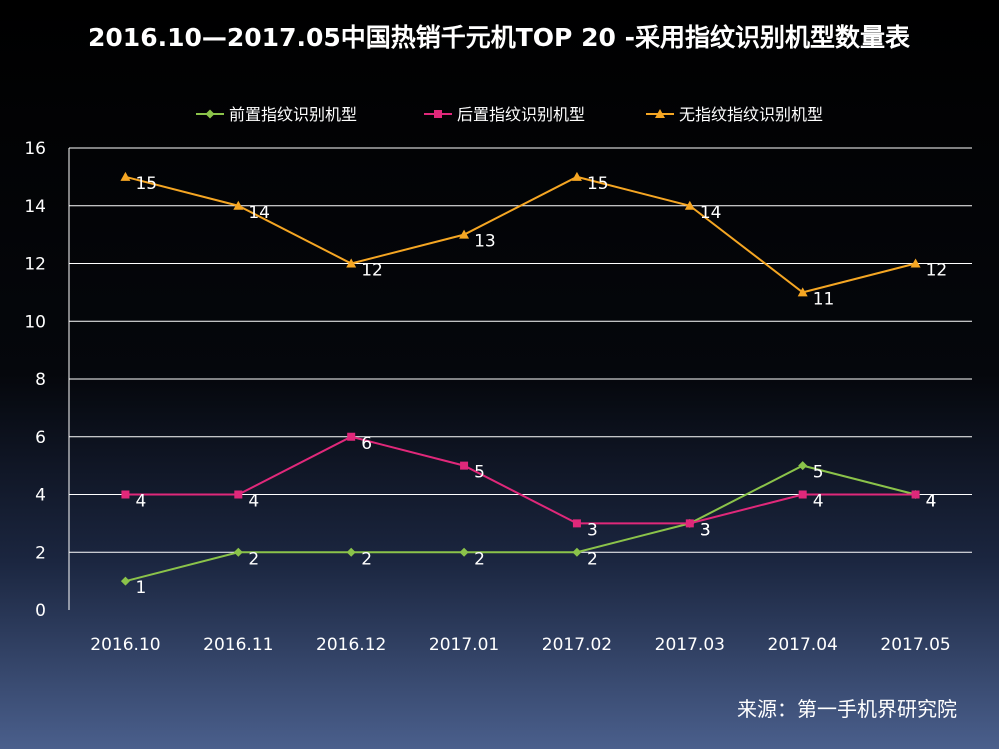 This screenshot has height=749, width=999. I want to click on series-2: 4 4 6 5 3 3 4 4, so click(529, 486).